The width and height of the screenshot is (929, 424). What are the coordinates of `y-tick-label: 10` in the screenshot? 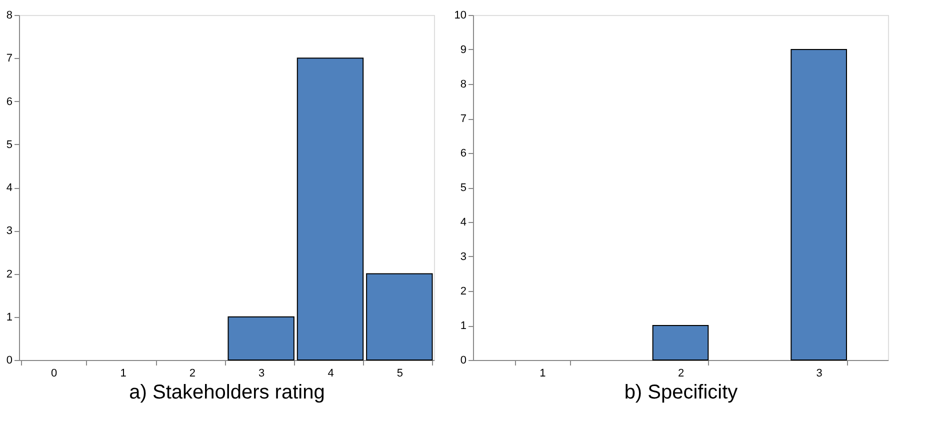 It's located at (460, 16).